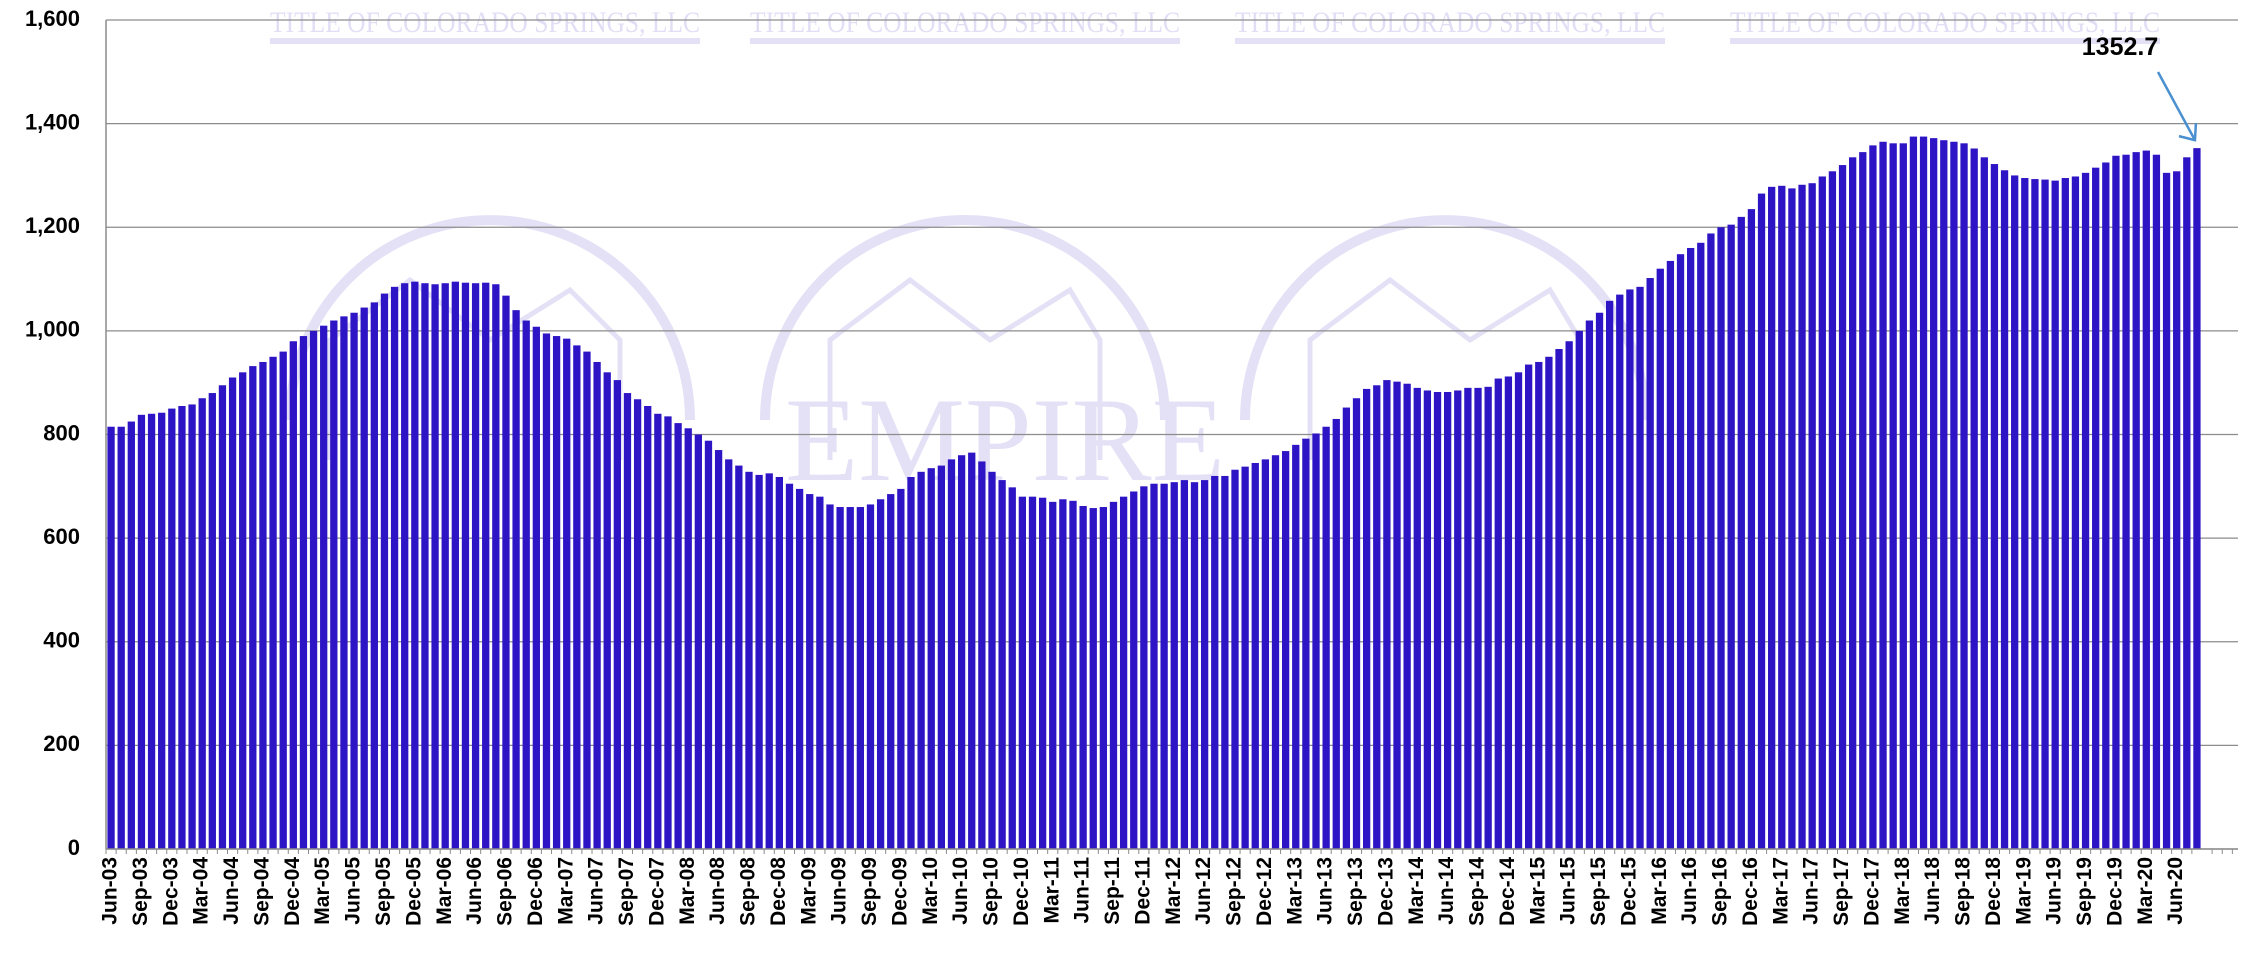 This screenshot has width=2241, height=955. What do you see at coordinates (626, 891) in the screenshot?
I see `x-tick-label: Sep-07` at bounding box center [626, 891].